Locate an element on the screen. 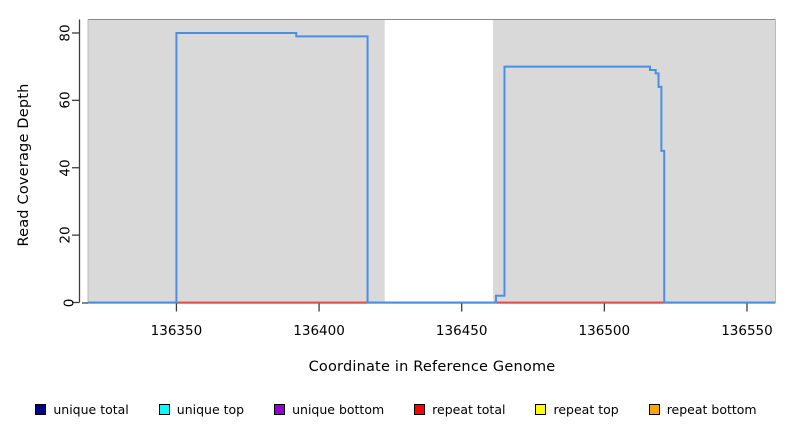 This screenshot has width=792, height=432. y-tick-label: 80 is located at coordinates (65, 33).